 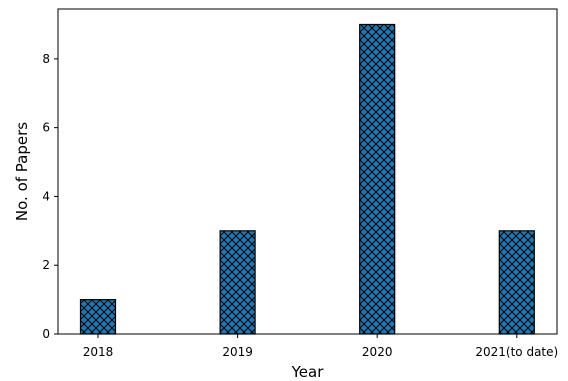 What do you see at coordinates (46, 334) in the screenshot?
I see `y-tick-label: 0` at bounding box center [46, 334].